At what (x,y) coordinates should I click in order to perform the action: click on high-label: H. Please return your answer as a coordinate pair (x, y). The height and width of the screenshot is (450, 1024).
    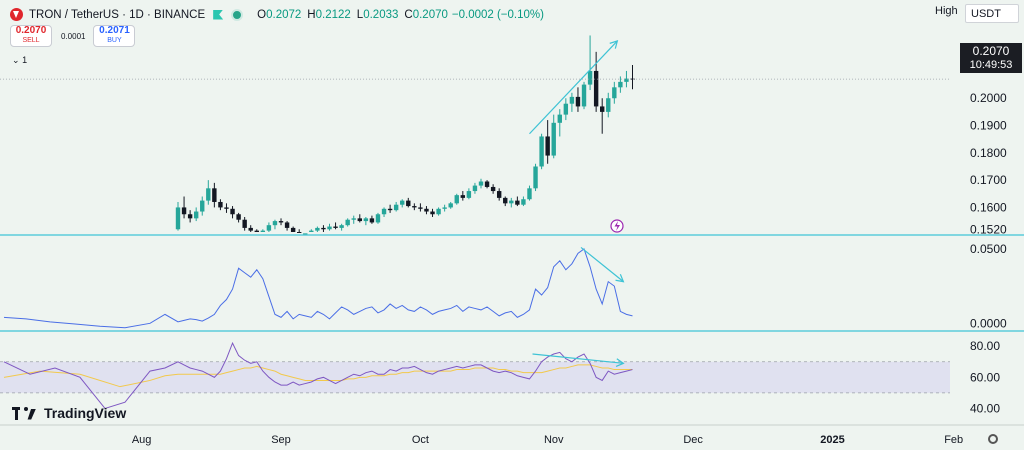
    Looking at the image, I should click on (311, 14).